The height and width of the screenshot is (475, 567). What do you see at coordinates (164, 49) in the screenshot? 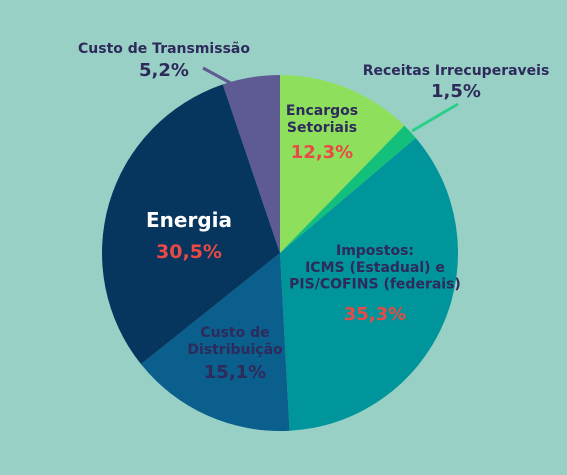
I see `slice-label: Custo de Transmissão` at bounding box center [164, 49].